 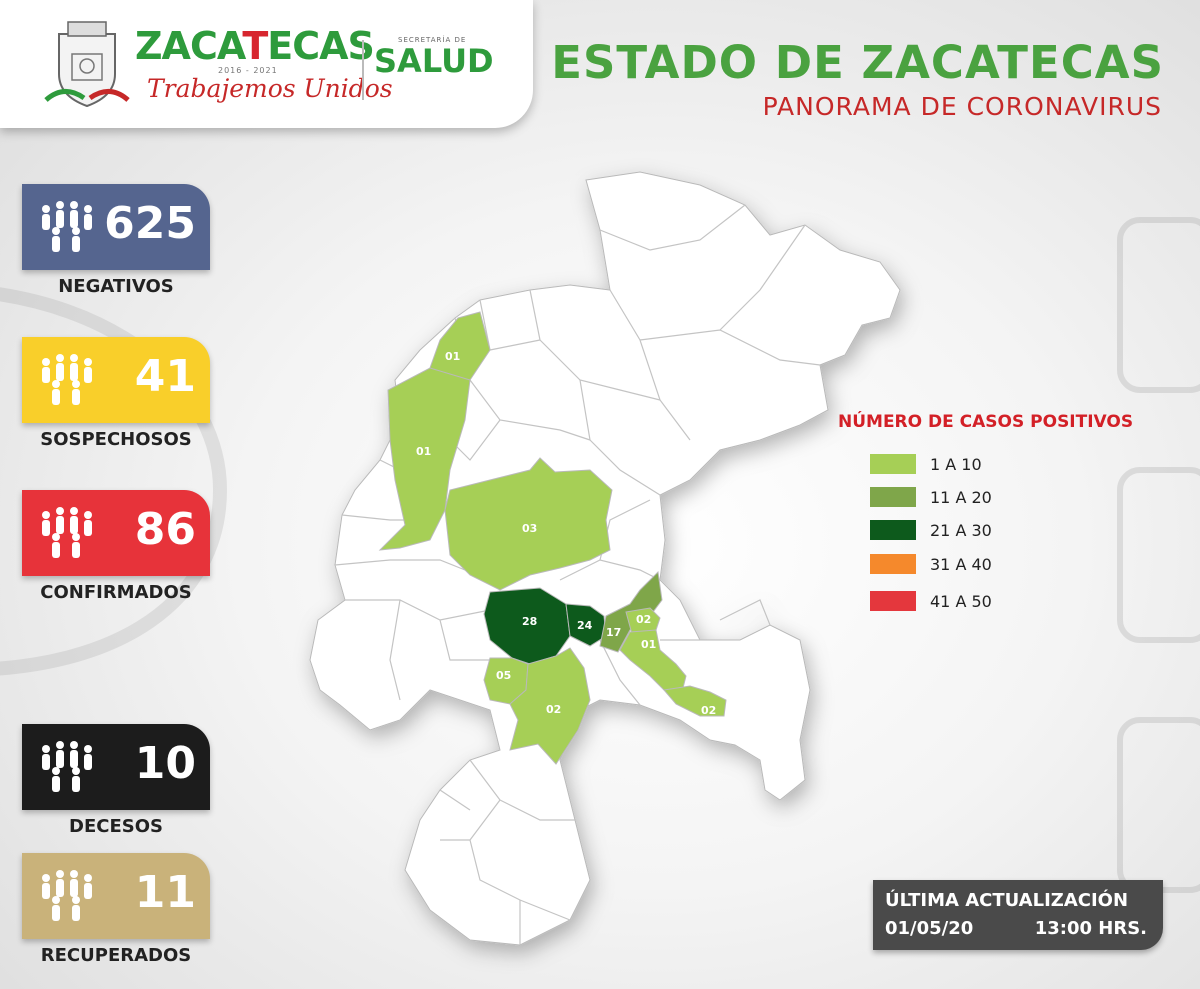 What do you see at coordinates (165, 376) in the screenshot?
I see `stat-value: 41` at bounding box center [165, 376].